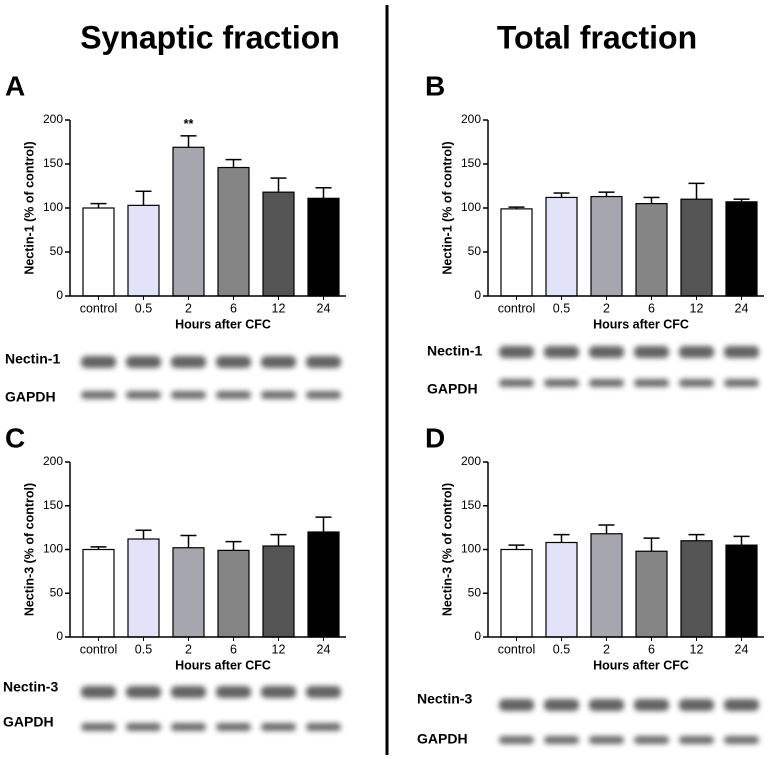 The image size is (772, 759). Describe the element at coordinates (189, 124) in the screenshot. I see `significance-label: **` at that location.